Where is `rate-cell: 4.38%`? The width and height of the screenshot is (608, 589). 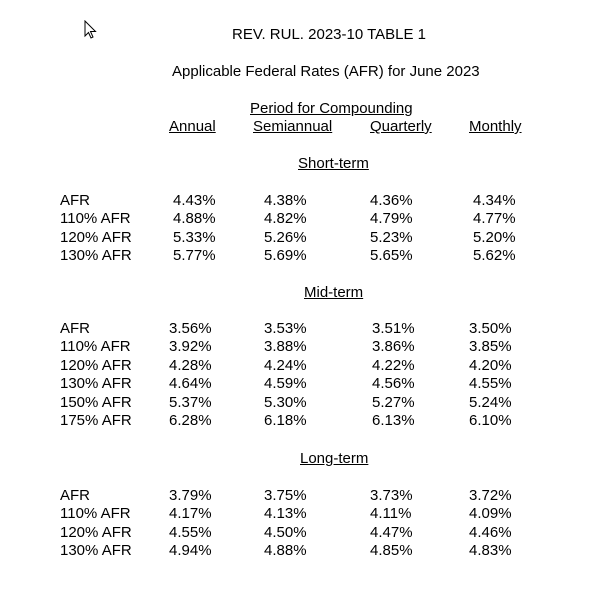
rate-cell: 4.38% is located at coordinates (285, 200).